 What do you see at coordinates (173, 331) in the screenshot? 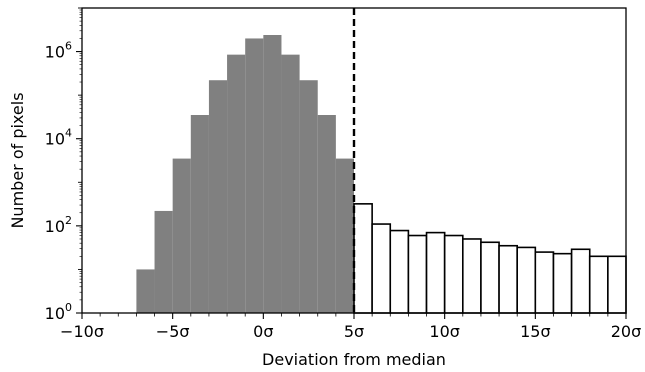
I see `x-tick-label: −5σ` at bounding box center [173, 331].